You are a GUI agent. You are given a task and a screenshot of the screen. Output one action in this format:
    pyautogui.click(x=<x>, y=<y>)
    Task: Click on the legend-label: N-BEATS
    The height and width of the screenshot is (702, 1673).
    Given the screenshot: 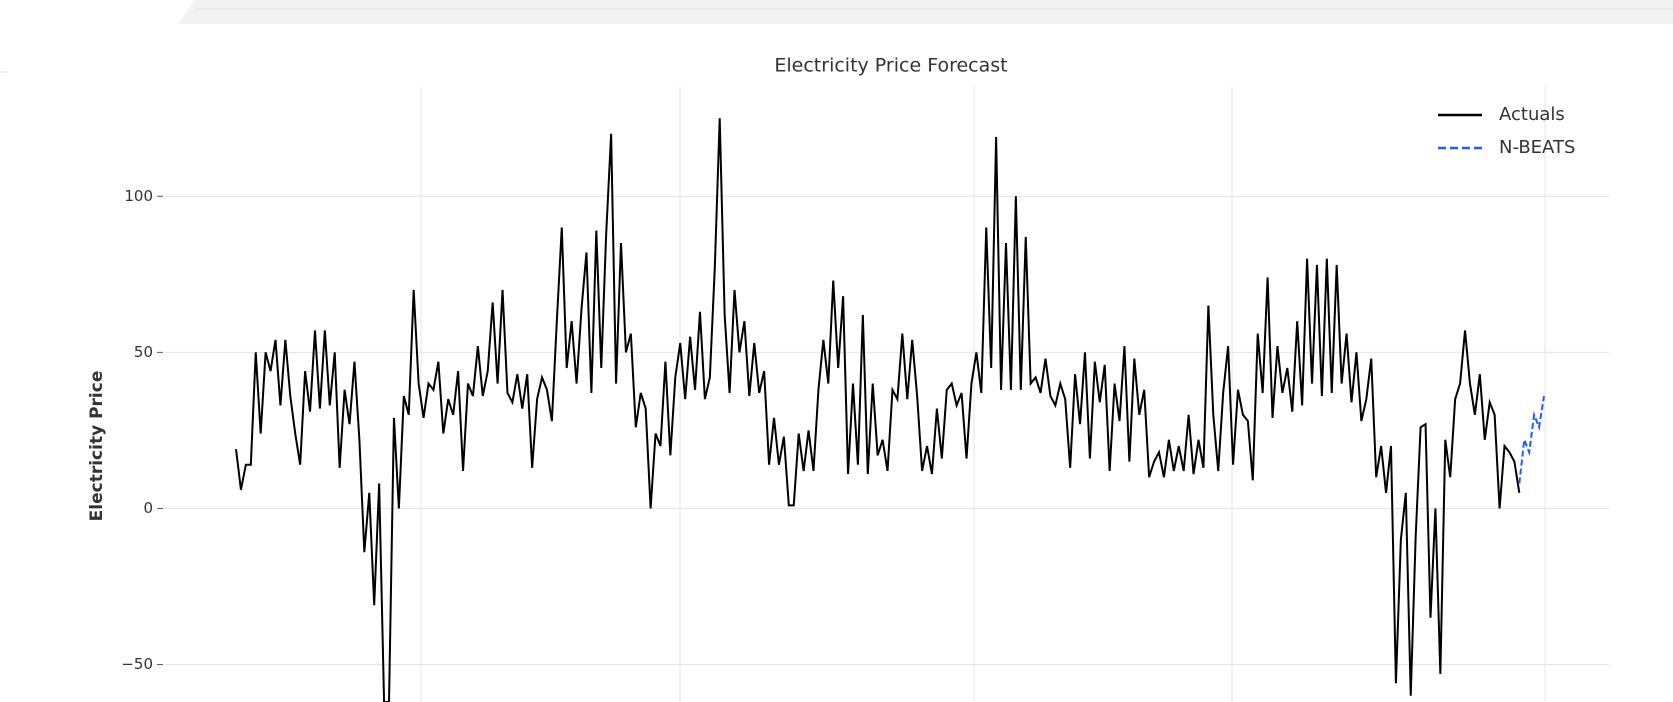 What is the action you would take?
    pyautogui.click(x=1537, y=147)
    